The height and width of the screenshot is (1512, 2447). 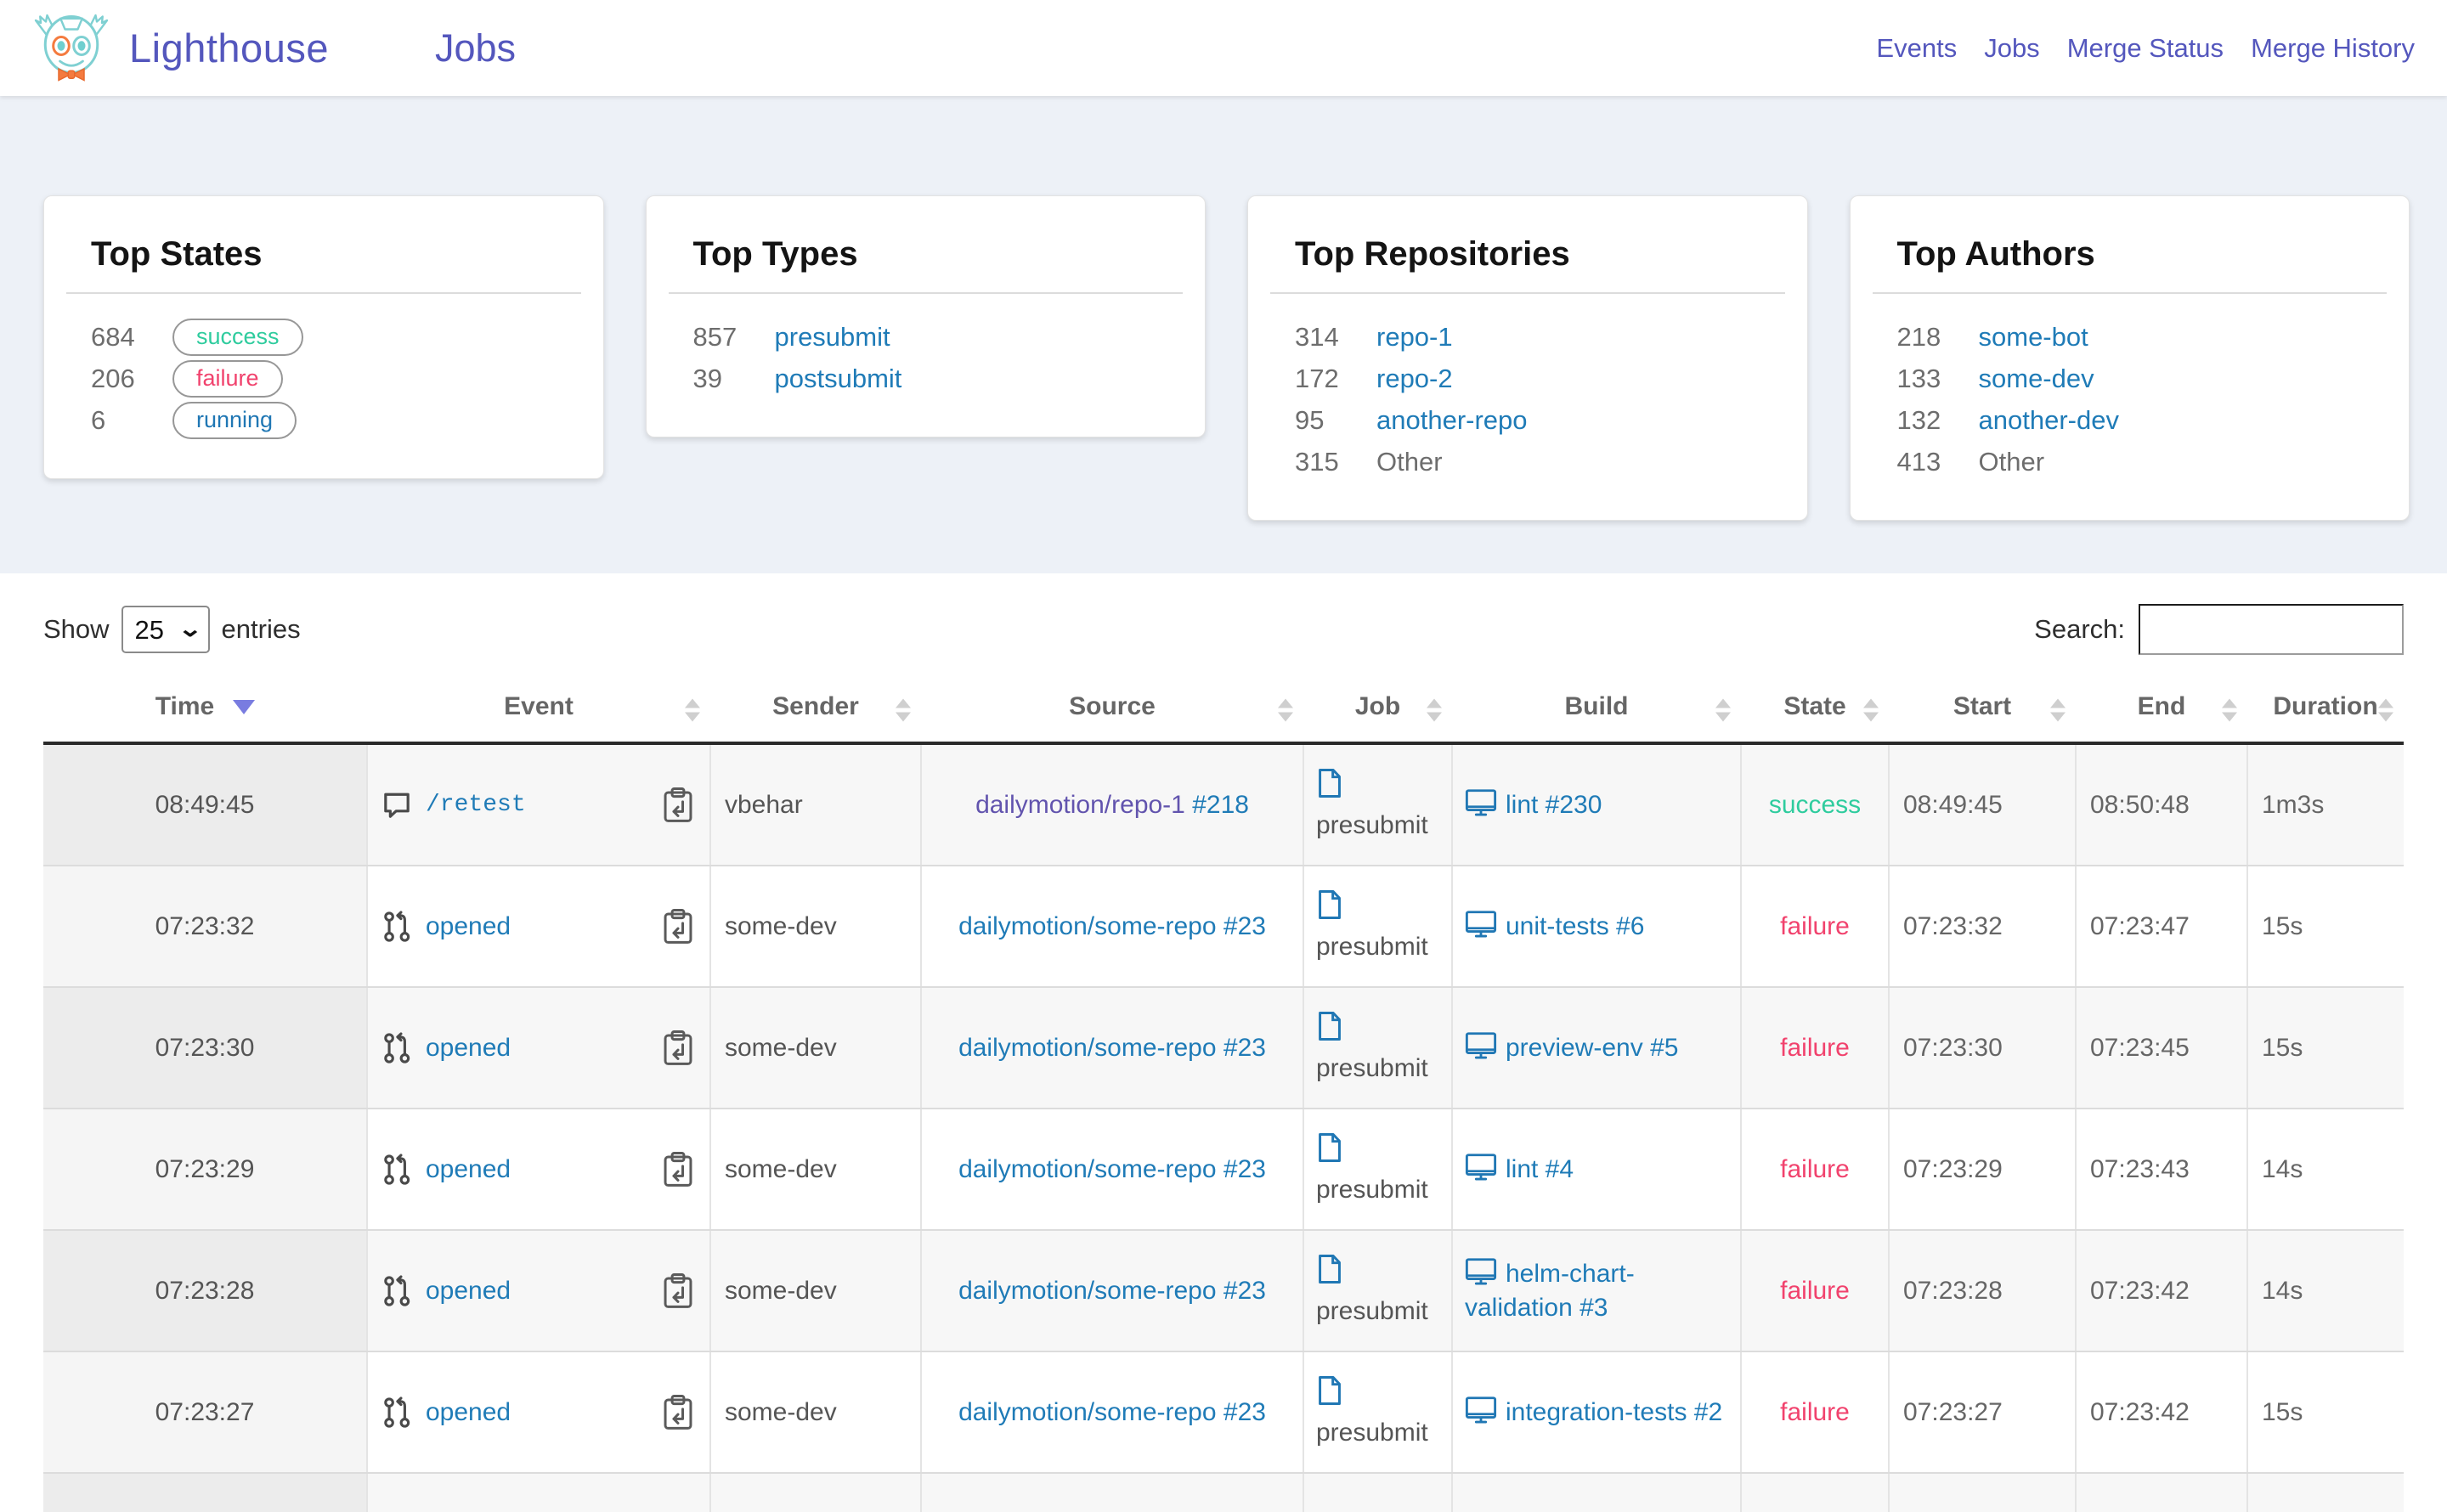 I want to click on column-header-source: Source, so click(x=1112, y=711).